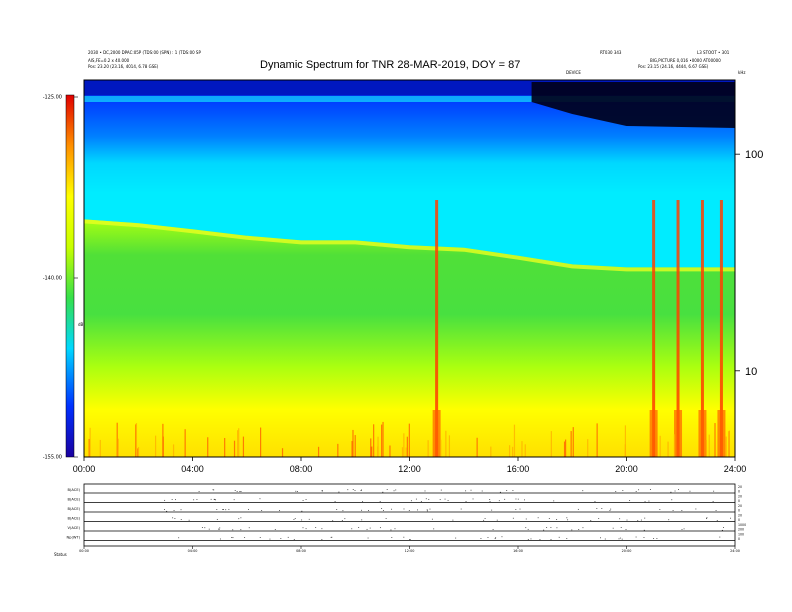  Describe the element at coordinates (735, 469) in the screenshot. I see `x-tick-label: 24:00` at that location.